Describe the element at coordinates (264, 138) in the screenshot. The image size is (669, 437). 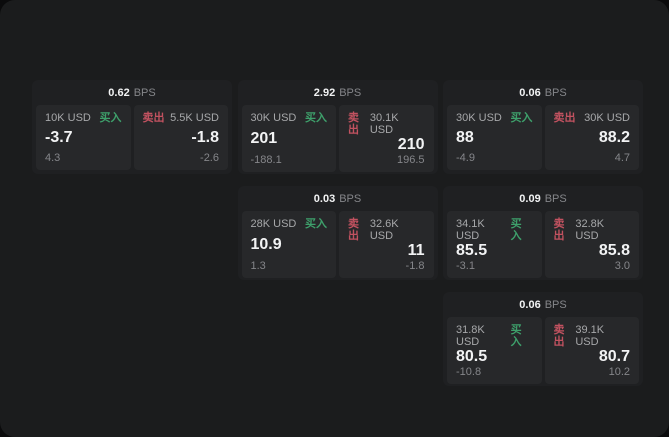
I see `buy-price-value: 201` at that location.